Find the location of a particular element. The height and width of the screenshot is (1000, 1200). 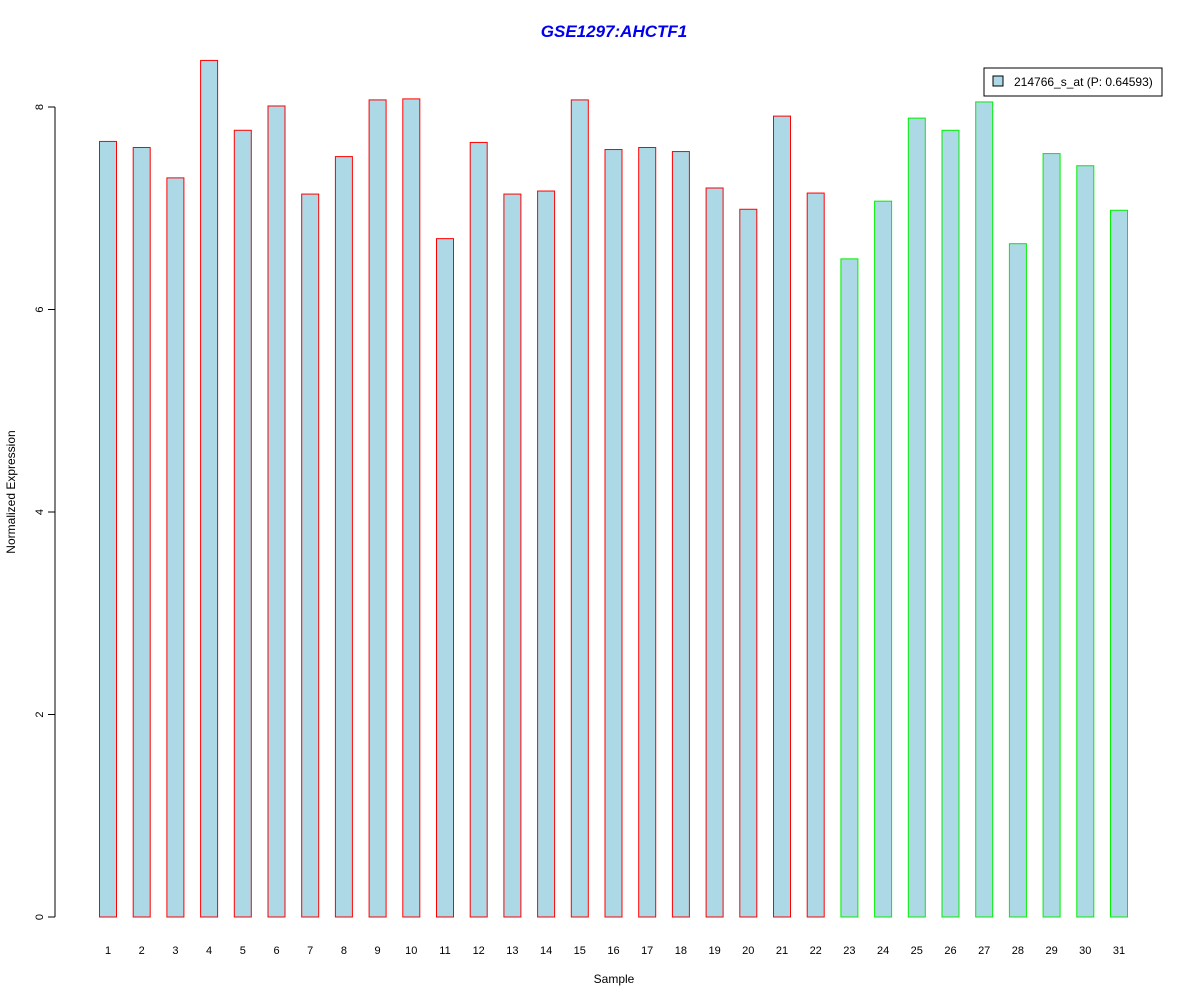

x-tick-label: 25 is located at coordinates (917, 951).